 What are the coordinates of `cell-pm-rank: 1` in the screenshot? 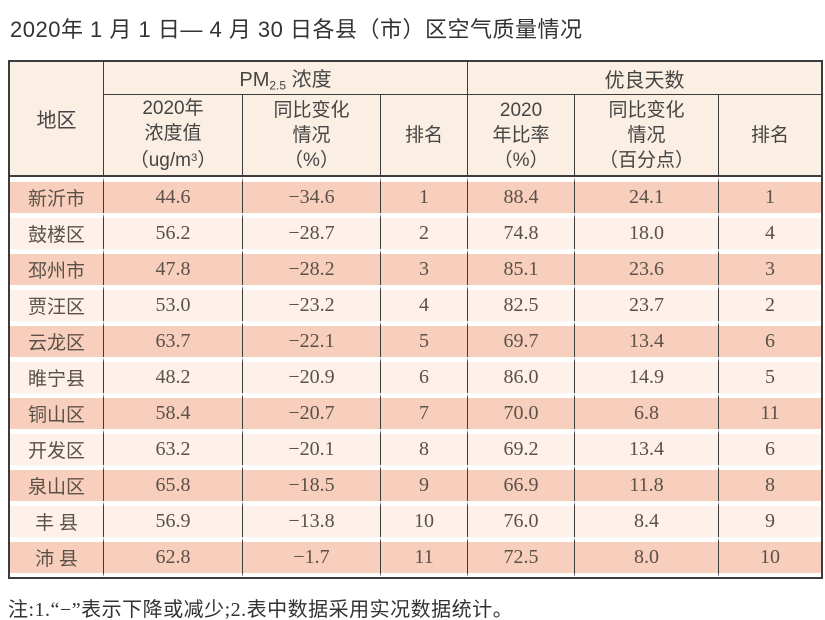 It's located at (425, 195).